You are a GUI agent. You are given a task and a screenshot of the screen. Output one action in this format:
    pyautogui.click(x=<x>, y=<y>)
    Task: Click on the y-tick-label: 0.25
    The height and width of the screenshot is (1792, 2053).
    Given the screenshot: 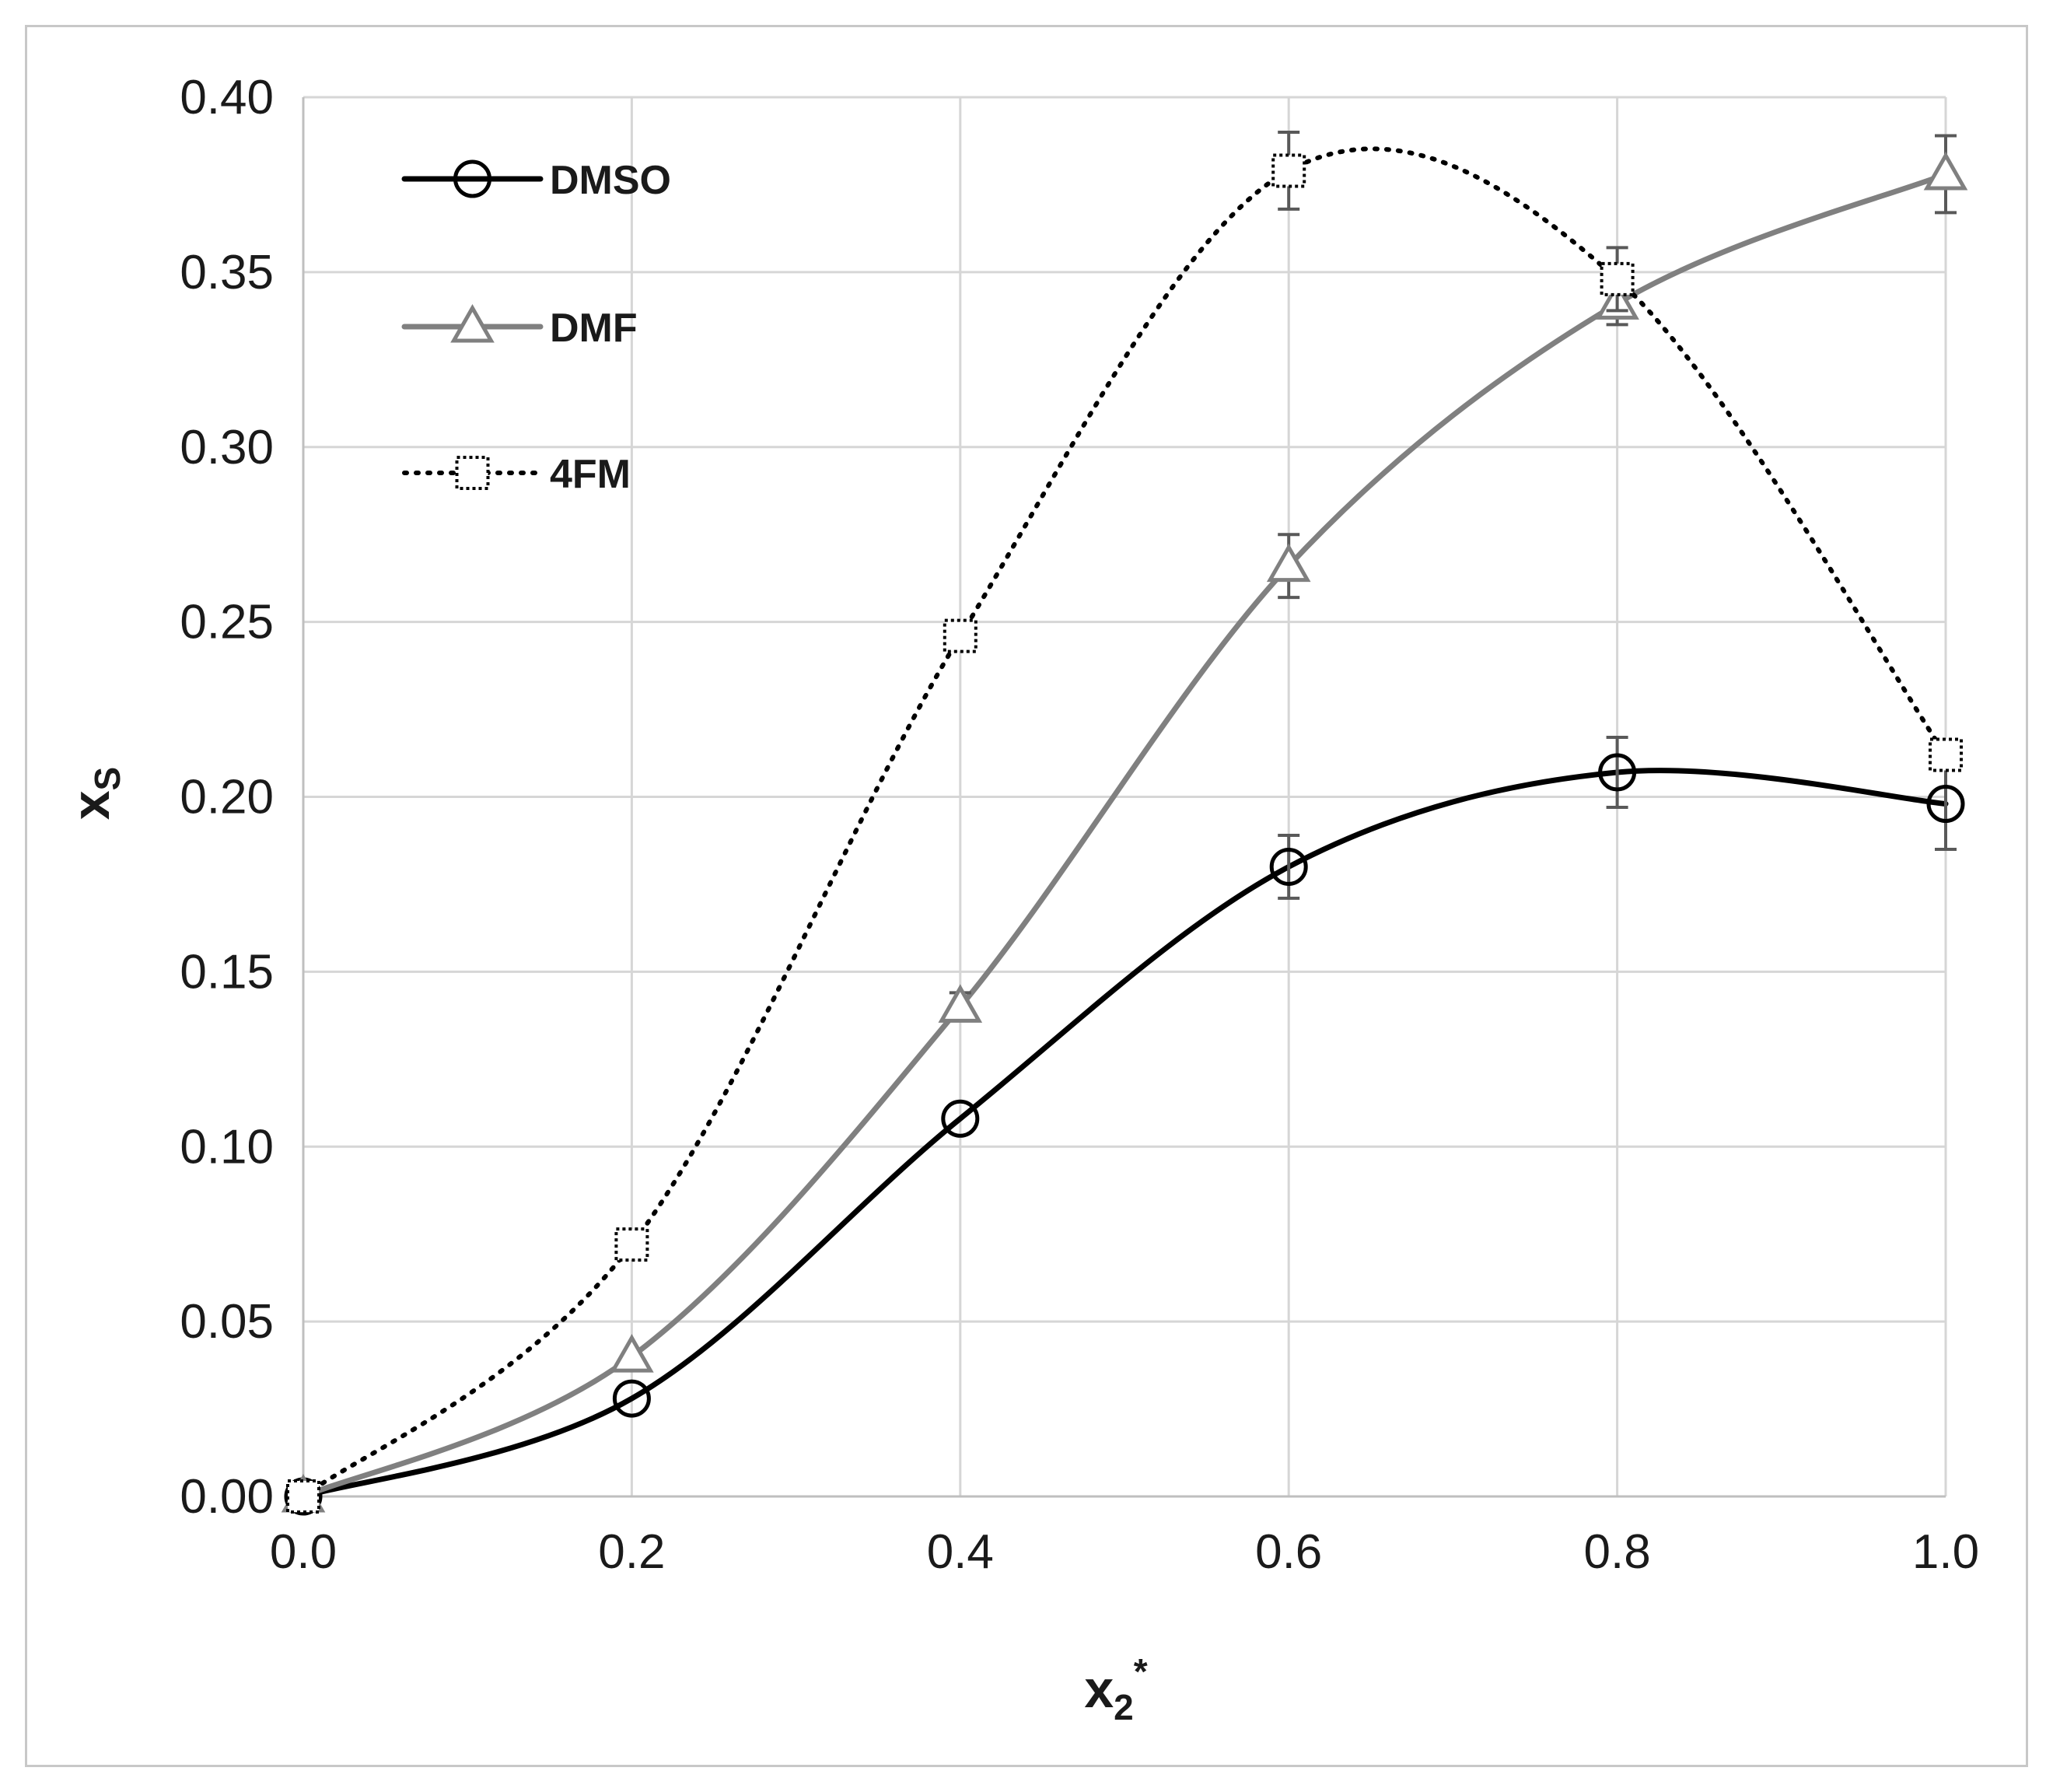 What is the action you would take?
    pyautogui.click(x=227, y=622)
    